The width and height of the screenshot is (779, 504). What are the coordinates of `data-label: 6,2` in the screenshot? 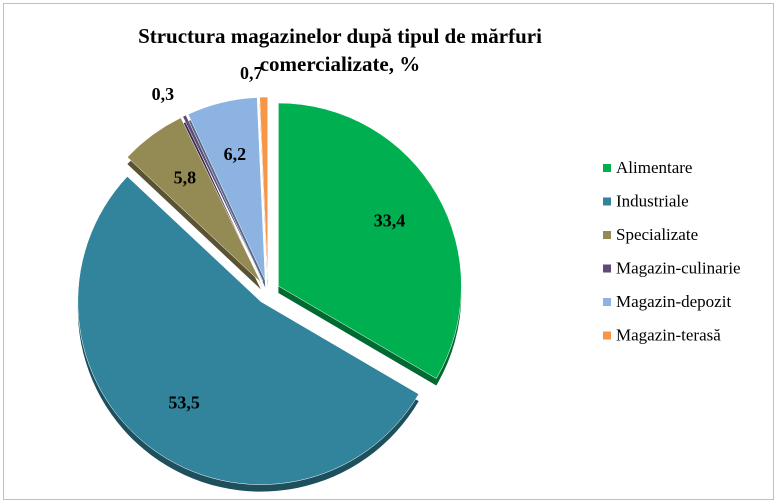 It's located at (235, 154).